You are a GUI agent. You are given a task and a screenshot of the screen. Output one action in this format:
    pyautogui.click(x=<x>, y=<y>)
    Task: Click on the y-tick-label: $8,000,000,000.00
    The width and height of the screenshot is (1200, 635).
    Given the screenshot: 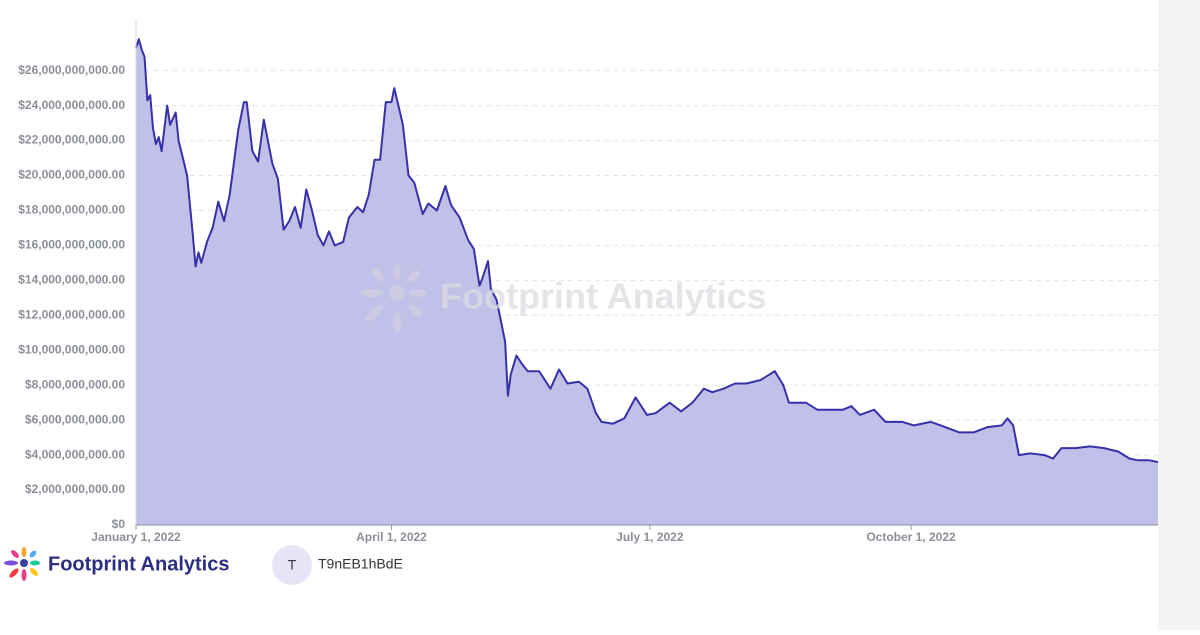 What is the action you would take?
    pyautogui.click(x=75, y=384)
    